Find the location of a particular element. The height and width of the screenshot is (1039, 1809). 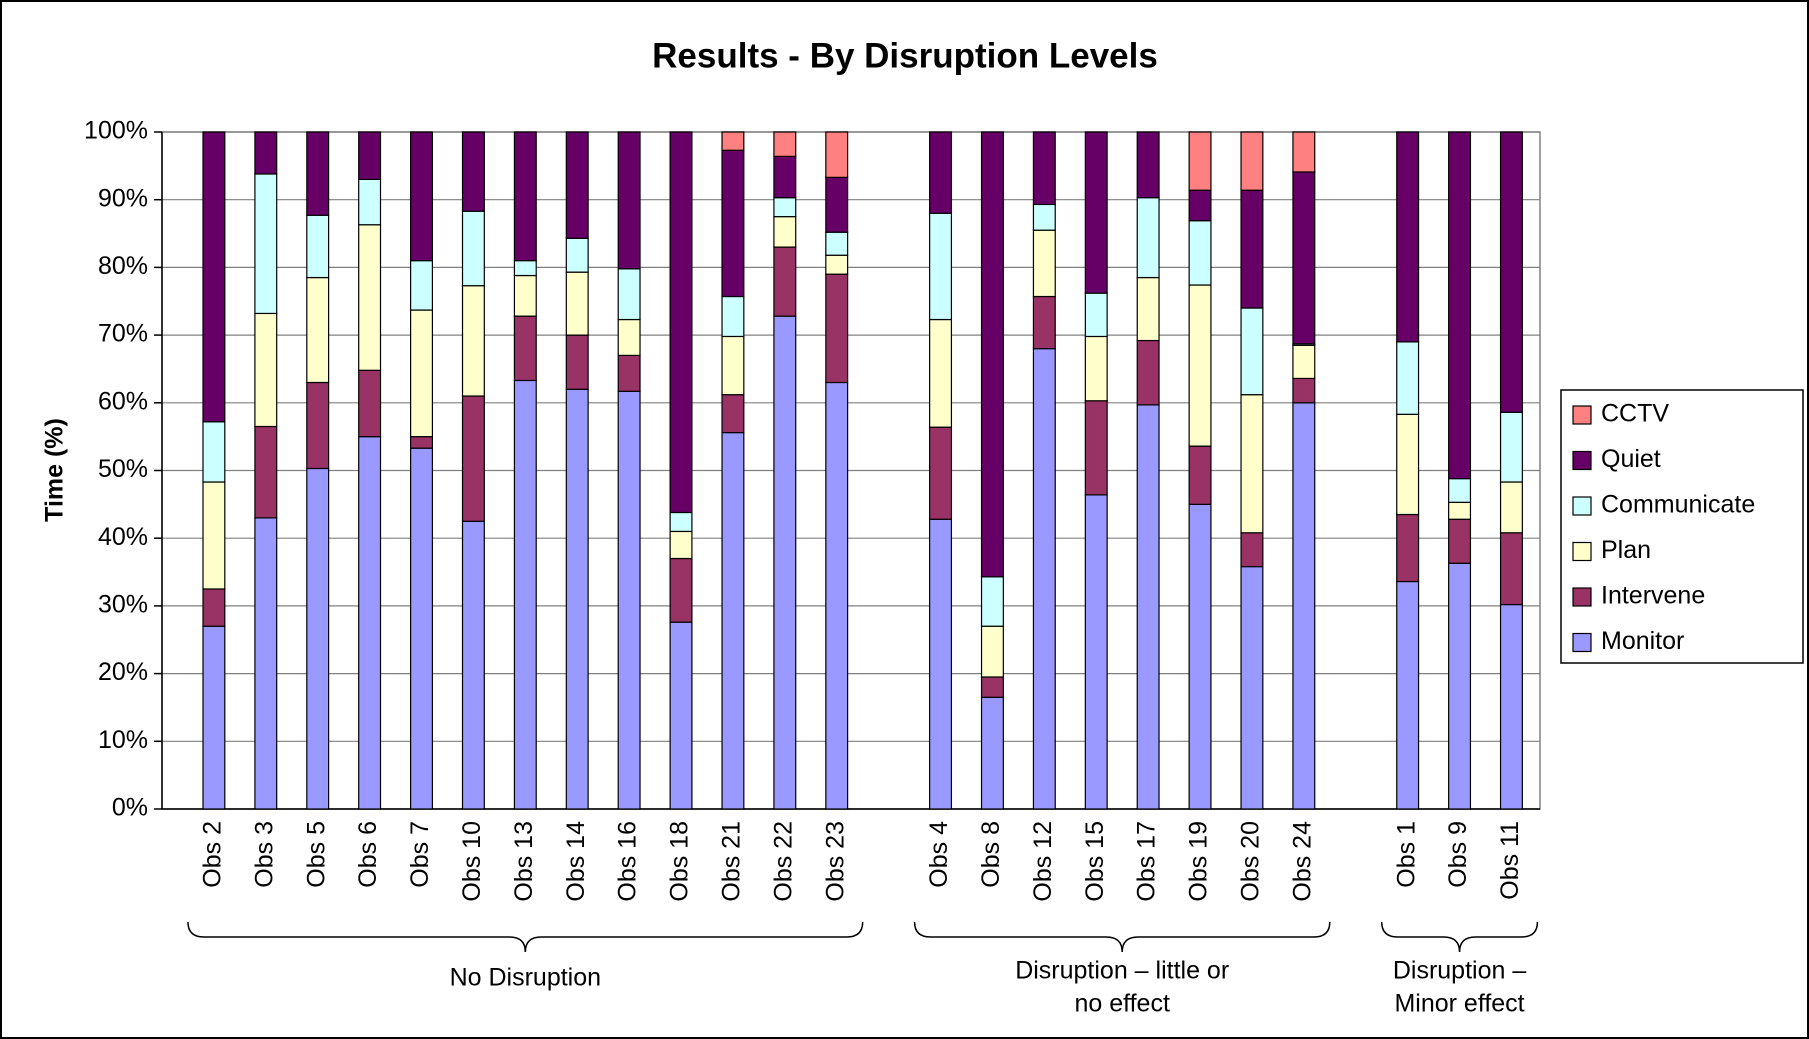

legend-box is located at coordinates (1682, 526).